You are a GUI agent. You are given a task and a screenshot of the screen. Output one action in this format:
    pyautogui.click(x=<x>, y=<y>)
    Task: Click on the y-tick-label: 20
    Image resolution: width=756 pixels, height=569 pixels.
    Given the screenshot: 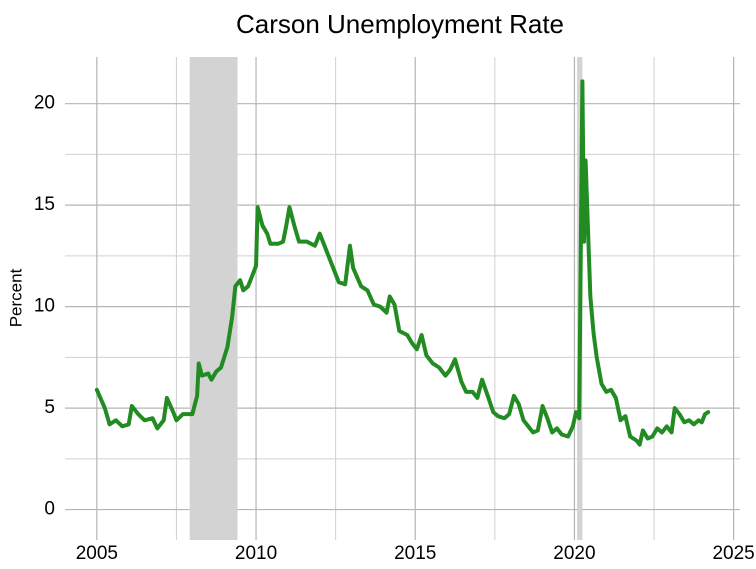 What is the action you would take?
    pyautogui.click(x=44, y=103)
    